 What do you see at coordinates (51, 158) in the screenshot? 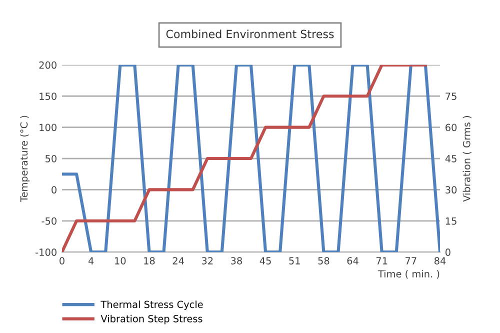
I see `y-tick-label: 50` at bounding box center [51, 158].